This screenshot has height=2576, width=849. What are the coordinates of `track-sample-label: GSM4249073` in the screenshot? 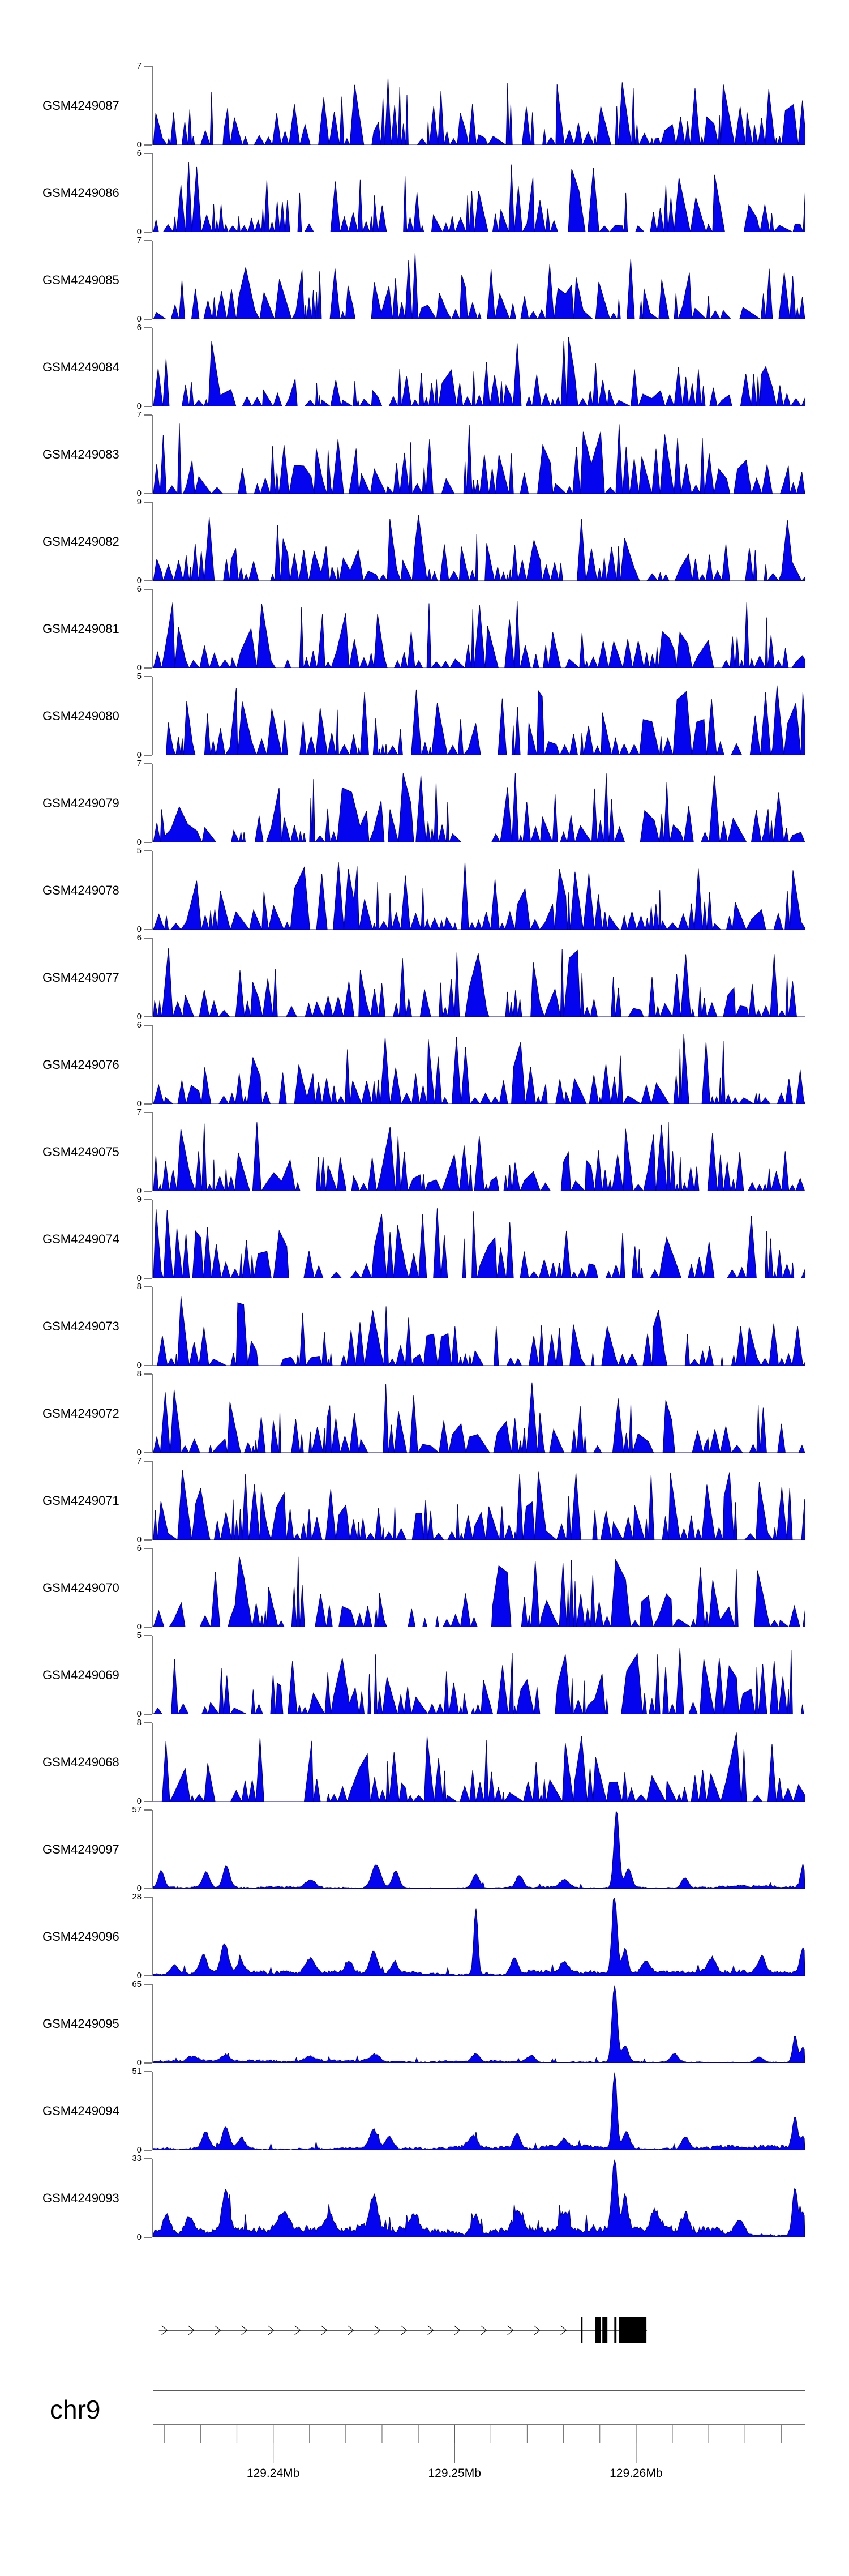 It's located at (80, 1326).